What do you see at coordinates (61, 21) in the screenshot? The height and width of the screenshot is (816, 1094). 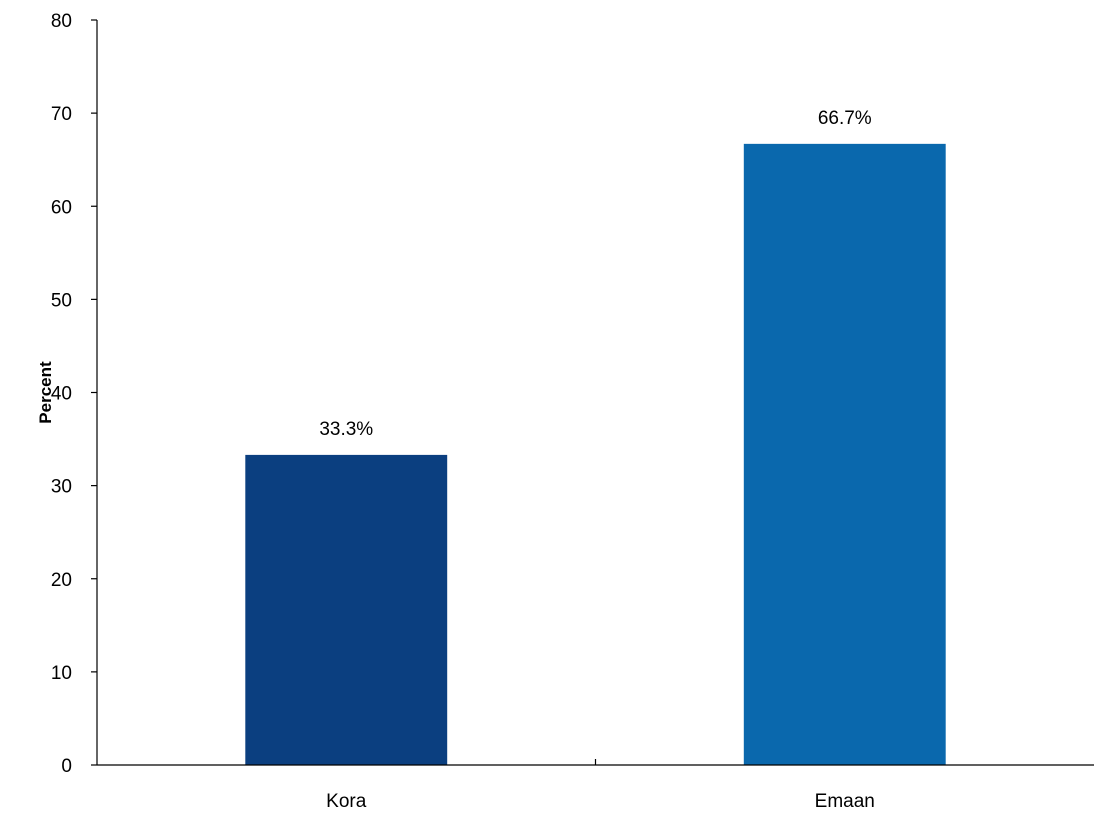 I see `y-tick-label: 80` at bounding box center [61, 21].